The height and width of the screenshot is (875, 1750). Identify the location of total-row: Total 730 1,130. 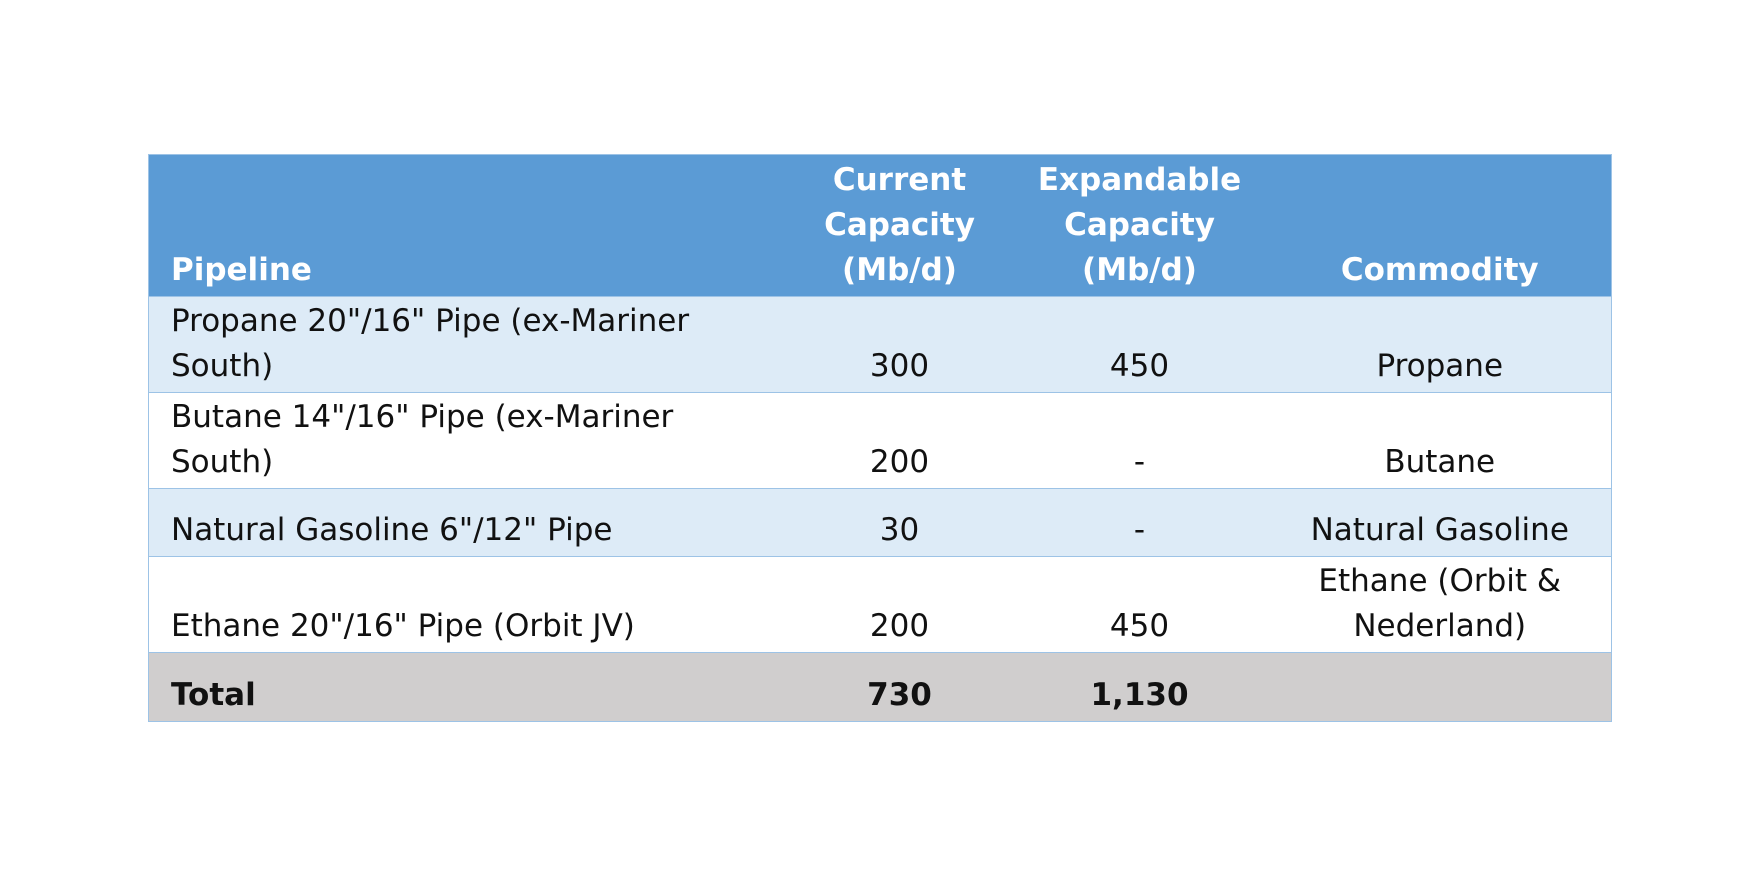
(880, 687).